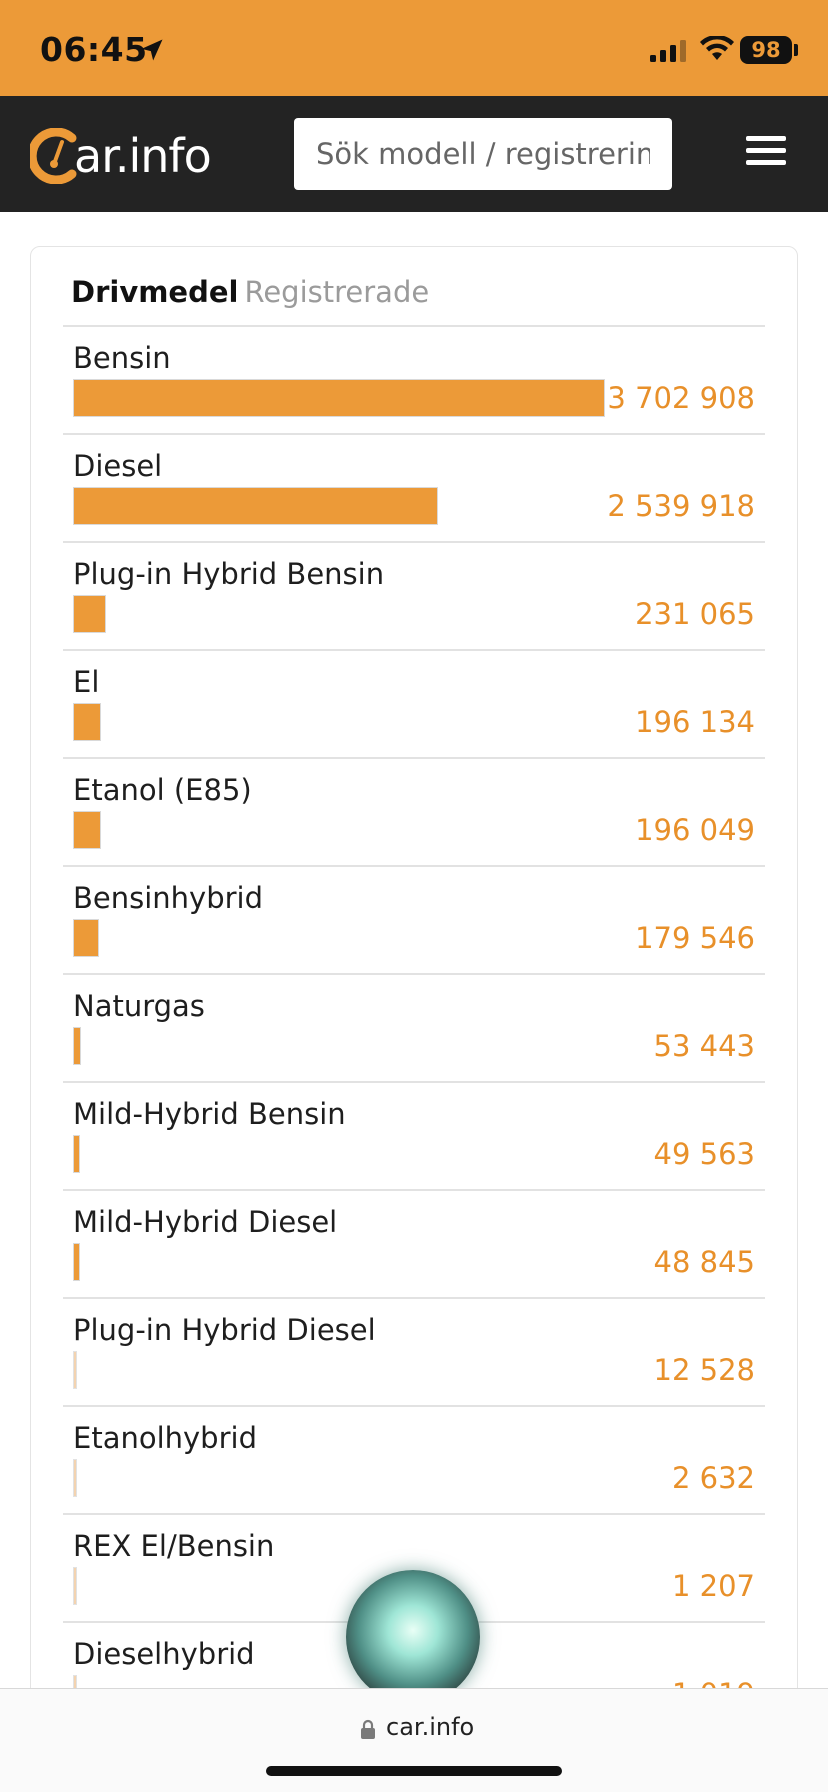 The width and height of the screenshot is (828, 1792). What do you see at coordinates (704, 1370) in the screenshot?
I see `fuel-row-value: 12 528` at bounding box center [704, 1370].